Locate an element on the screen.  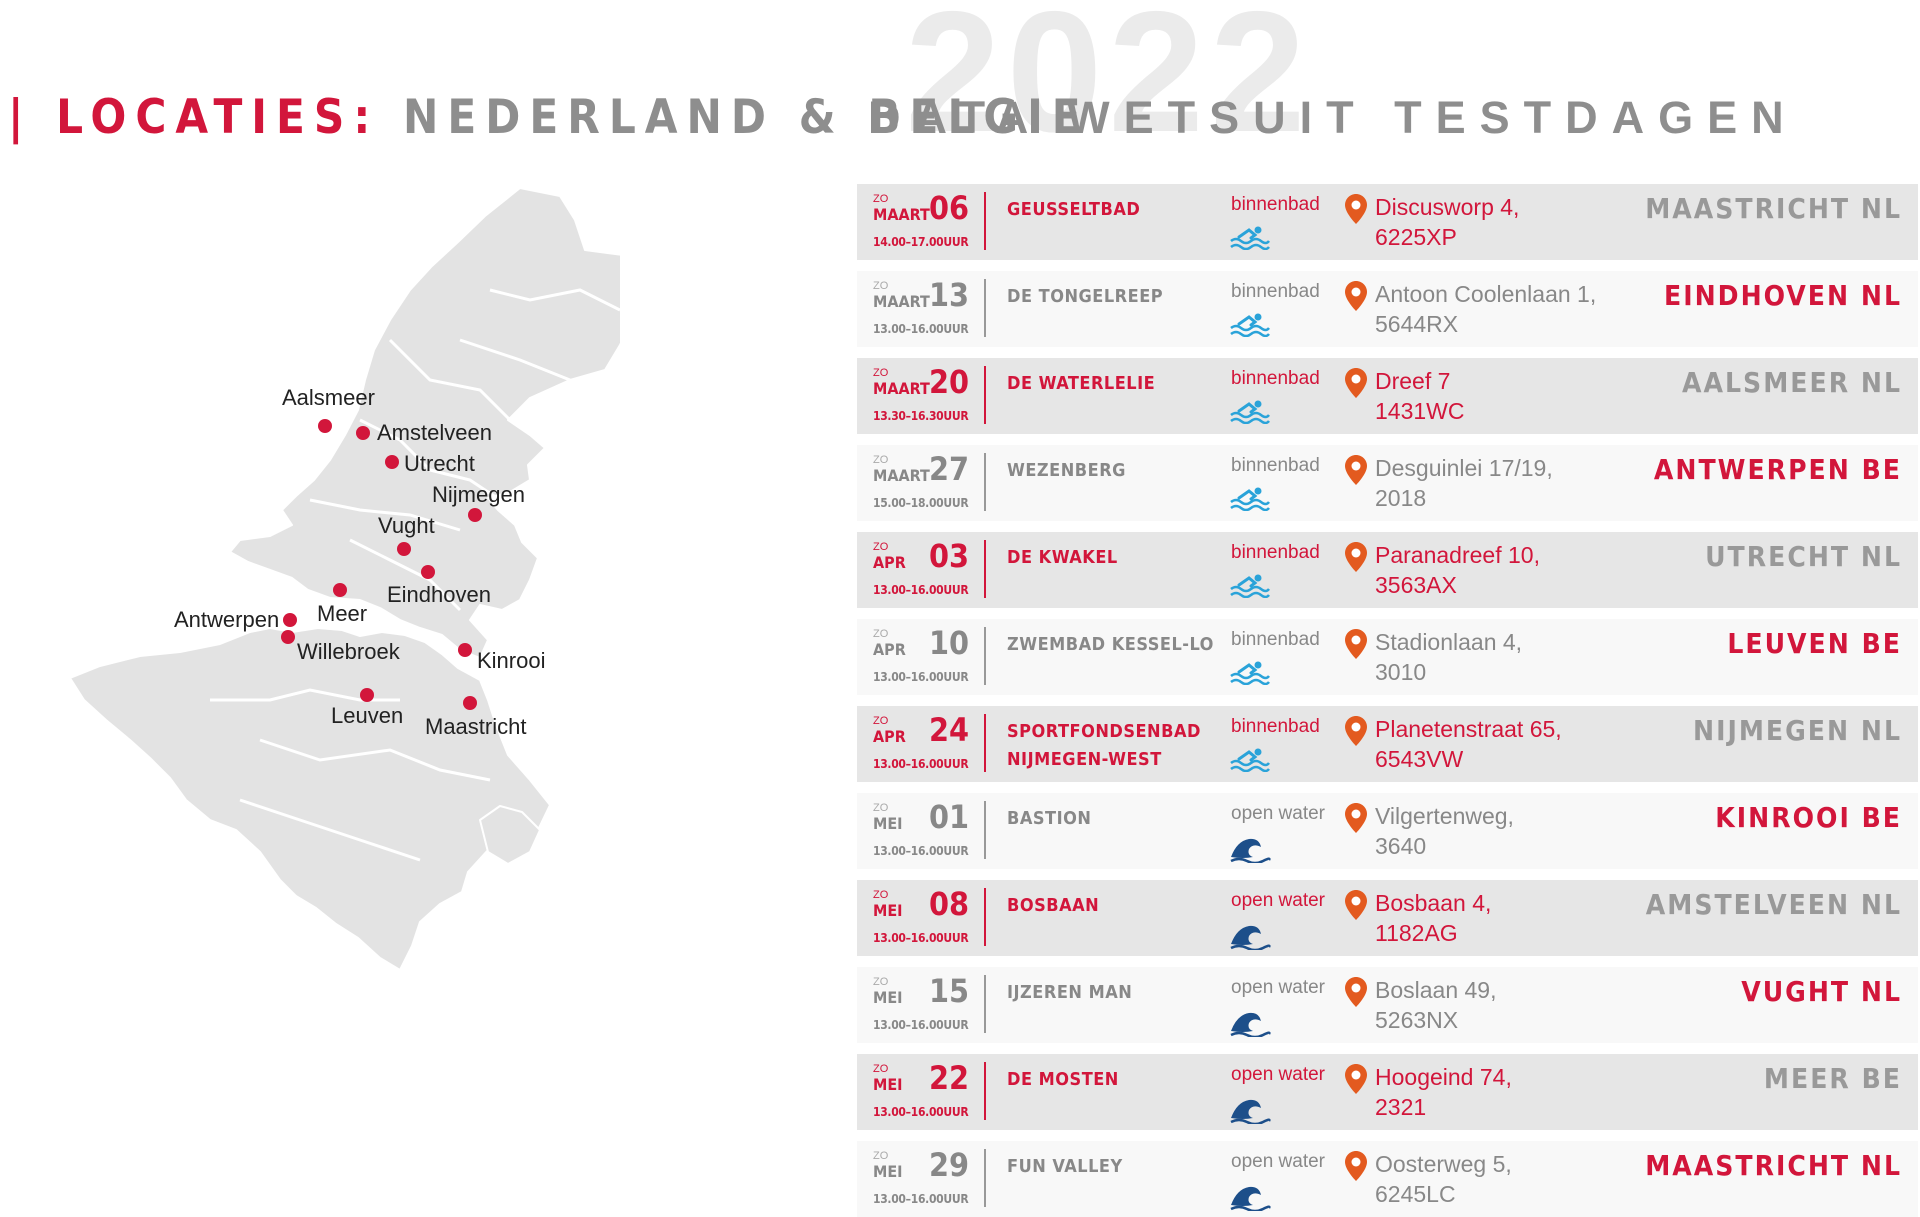
event-address: Paranadreef 10, 3563AX is located at coordinates (1457, 570).